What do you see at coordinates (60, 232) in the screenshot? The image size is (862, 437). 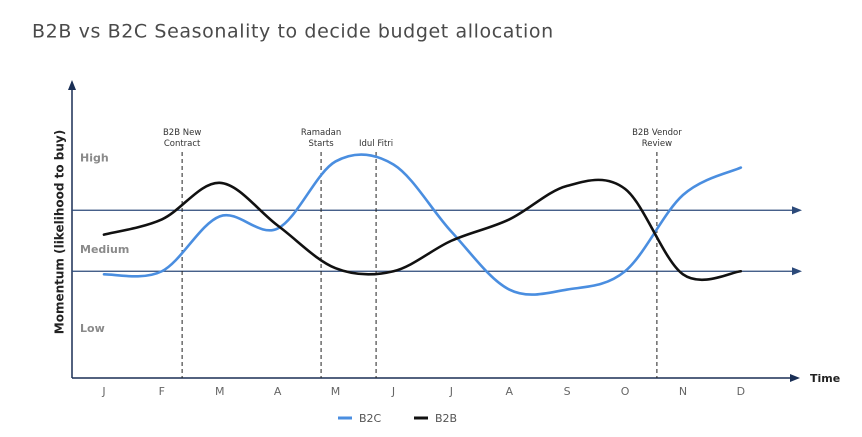 I see `y-axis-label: Momentum (likelihood to buy)` at bounding box center [60, 232].